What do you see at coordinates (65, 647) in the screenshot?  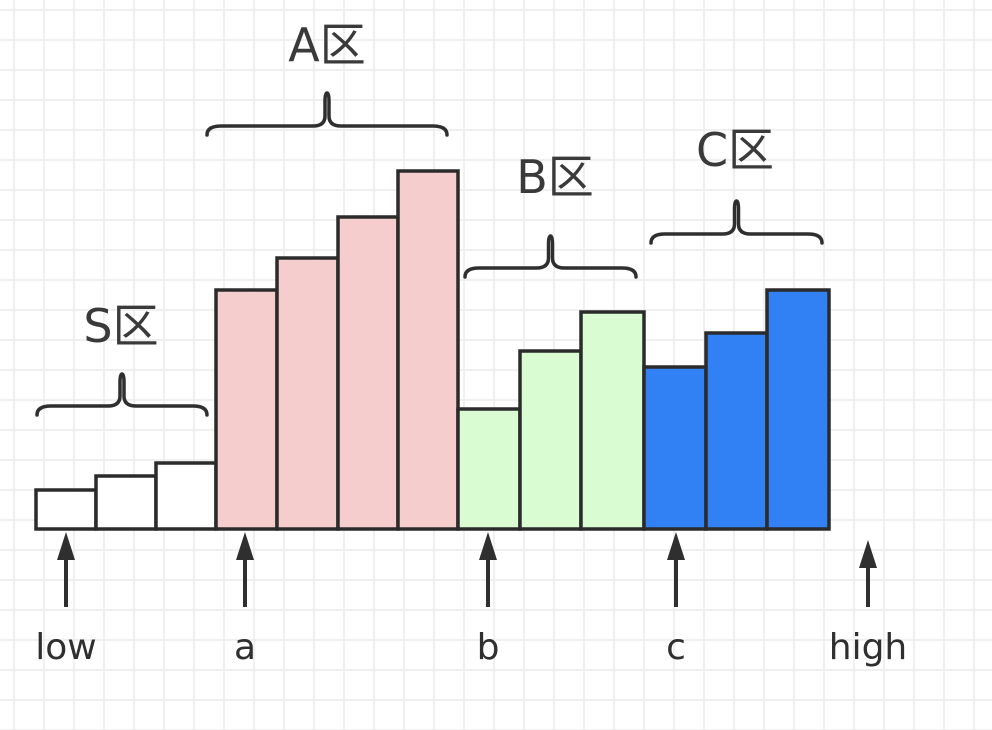 I see `pointer-label-low: low` at bounding box center [65, 647].